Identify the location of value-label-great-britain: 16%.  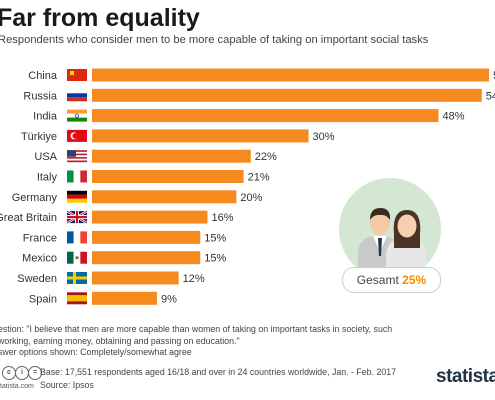
(222, 218).